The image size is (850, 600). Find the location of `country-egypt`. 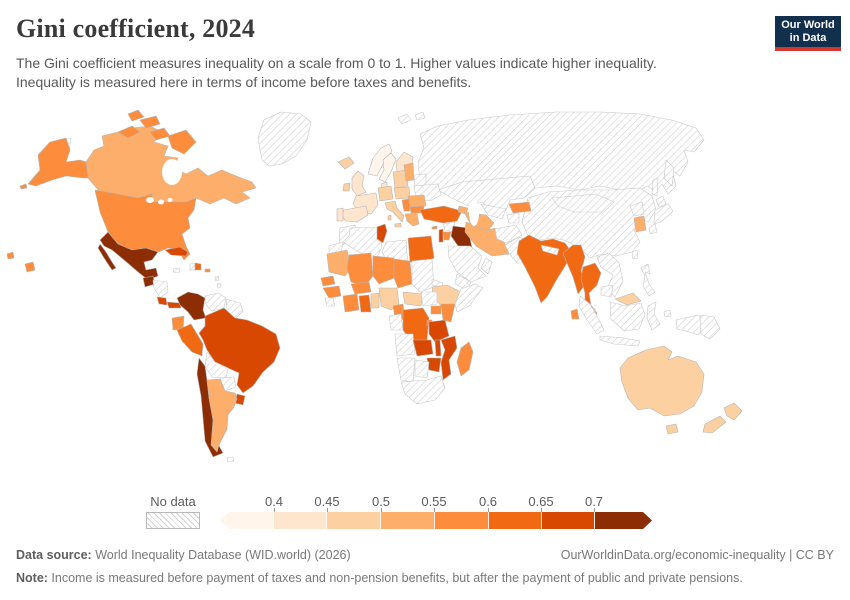

country-egypt is located at coordinates (421, 249).